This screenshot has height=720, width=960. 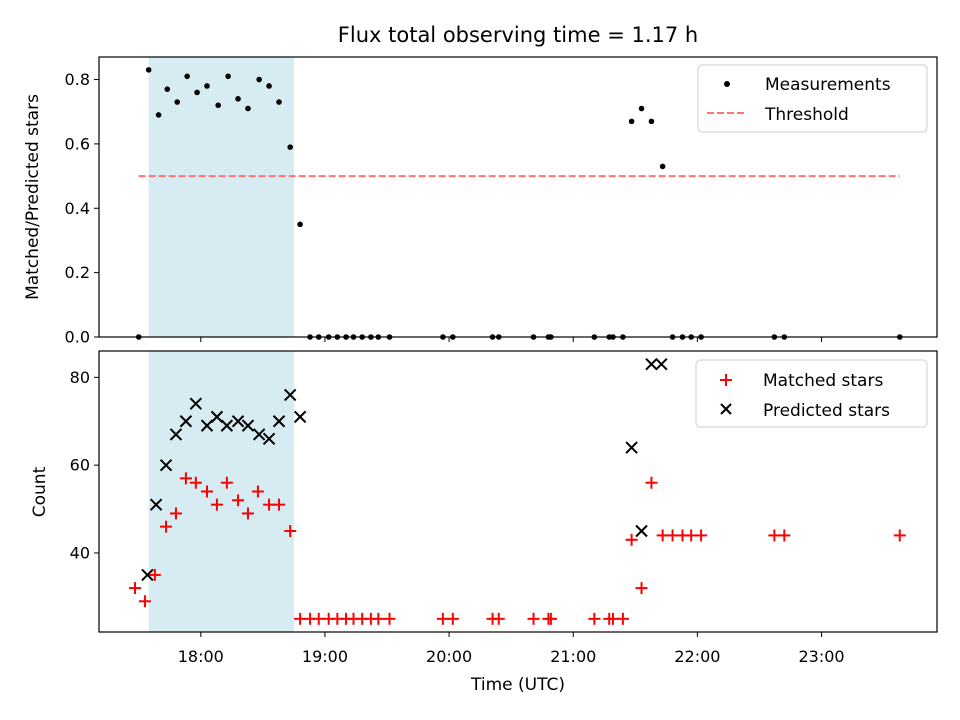 I want to click on measurements-legend-marker, so click(x=727, y=84).